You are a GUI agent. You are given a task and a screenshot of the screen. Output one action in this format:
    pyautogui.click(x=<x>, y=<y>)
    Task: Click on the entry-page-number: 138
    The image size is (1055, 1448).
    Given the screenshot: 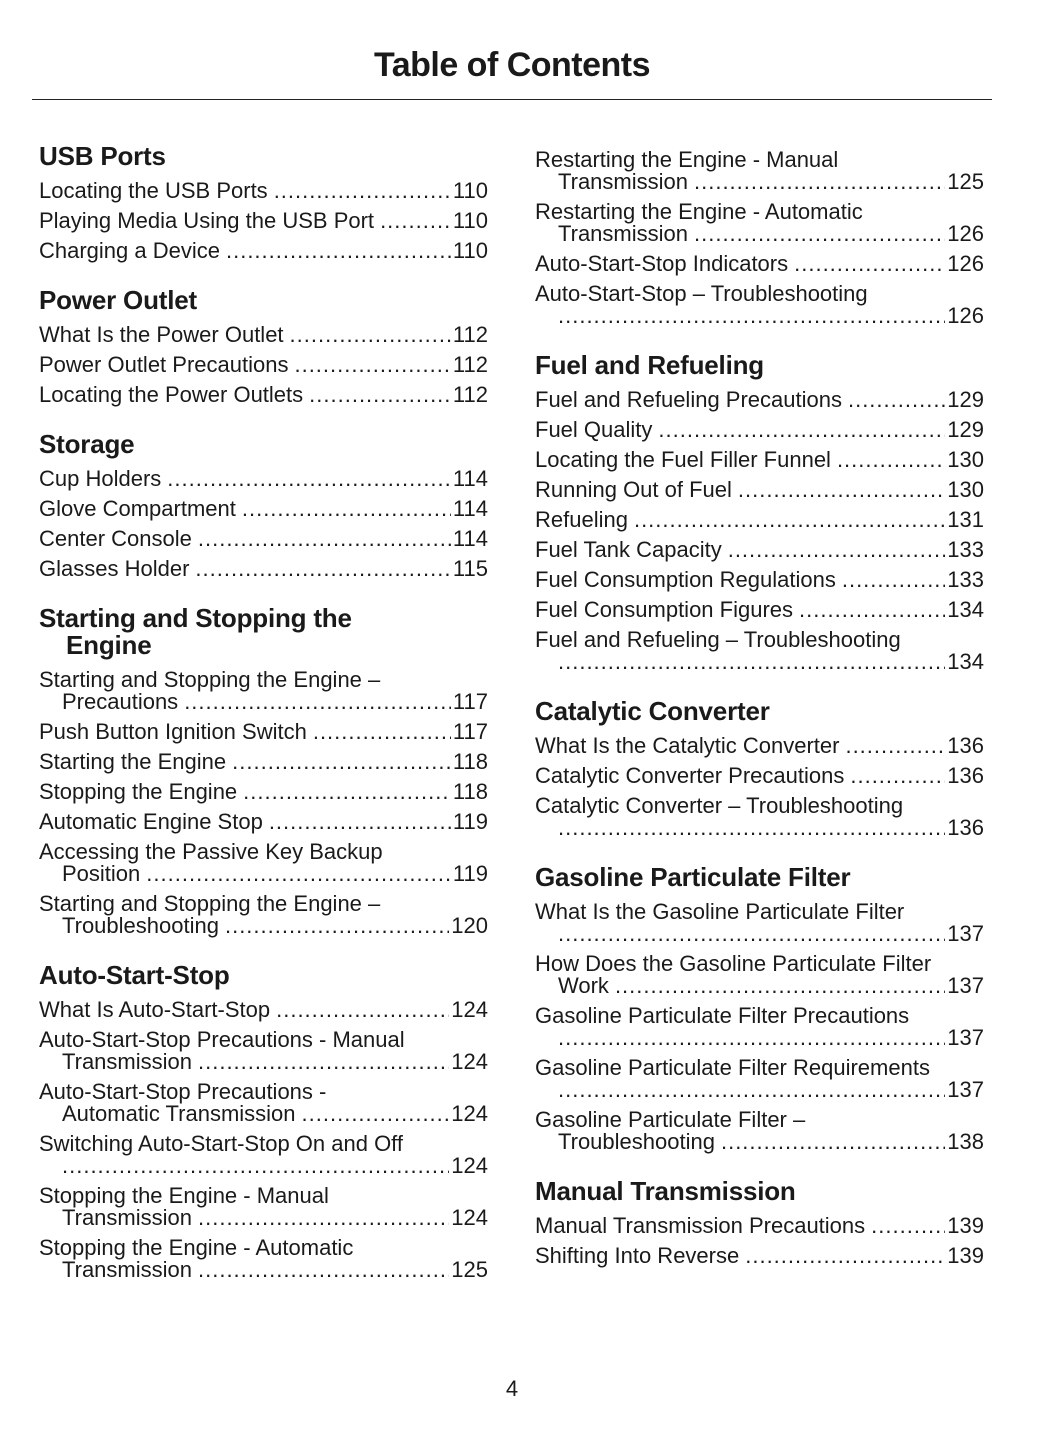 What is the action you would take?
    pyautogui.click(x=965, y=1141)
    